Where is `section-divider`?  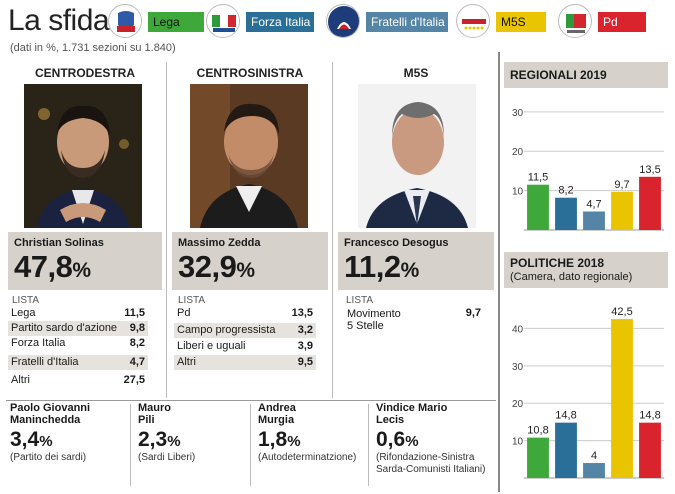 section-divider is located at coordinates (251, 400).